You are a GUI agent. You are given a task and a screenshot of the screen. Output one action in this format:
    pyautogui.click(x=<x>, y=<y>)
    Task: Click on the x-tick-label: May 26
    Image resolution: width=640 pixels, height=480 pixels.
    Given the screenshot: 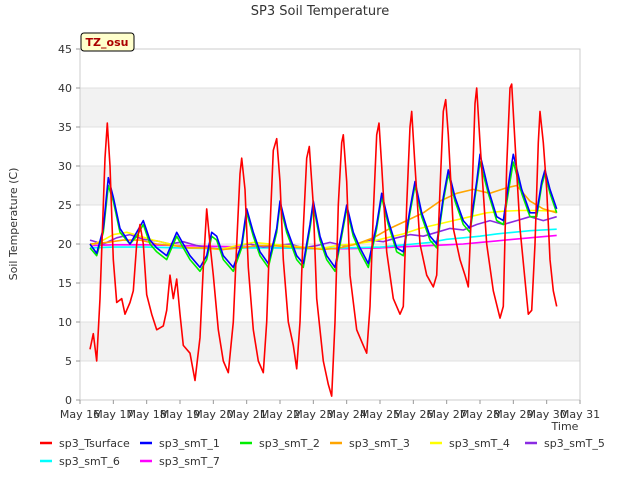 What is the action you would take?
    pyautogui.click(x=413, y=414)
    